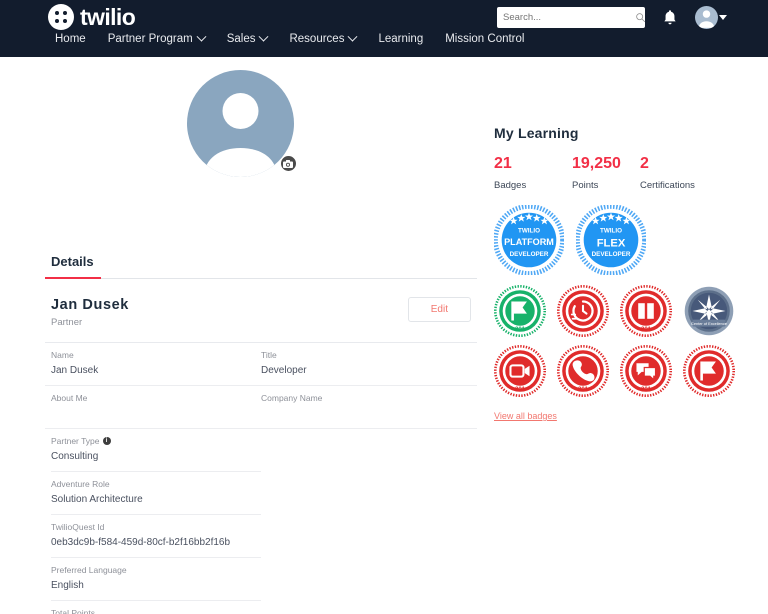  What do you see at coordinates (706, 17) in the screenshot?
I see `user-avatar-icon` at bounding box center [706, 17].